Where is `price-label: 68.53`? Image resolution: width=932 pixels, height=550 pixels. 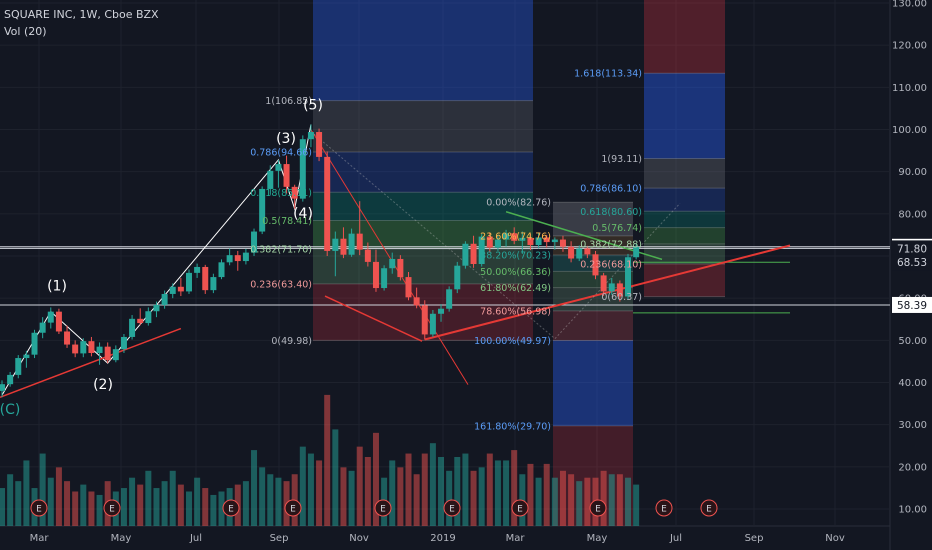 price-label: 68.53 is located at coordinates (912, 263).